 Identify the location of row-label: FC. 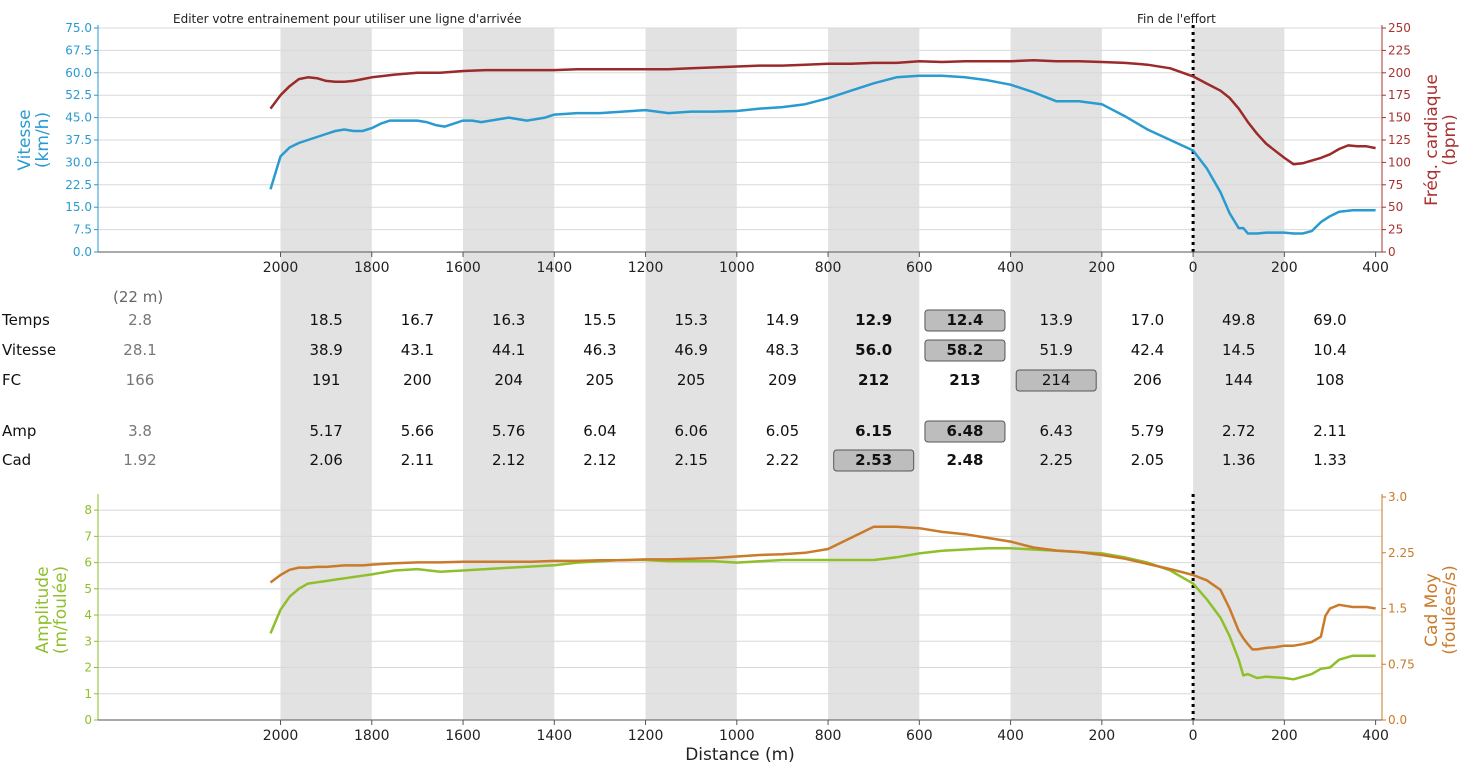
(11, 380).